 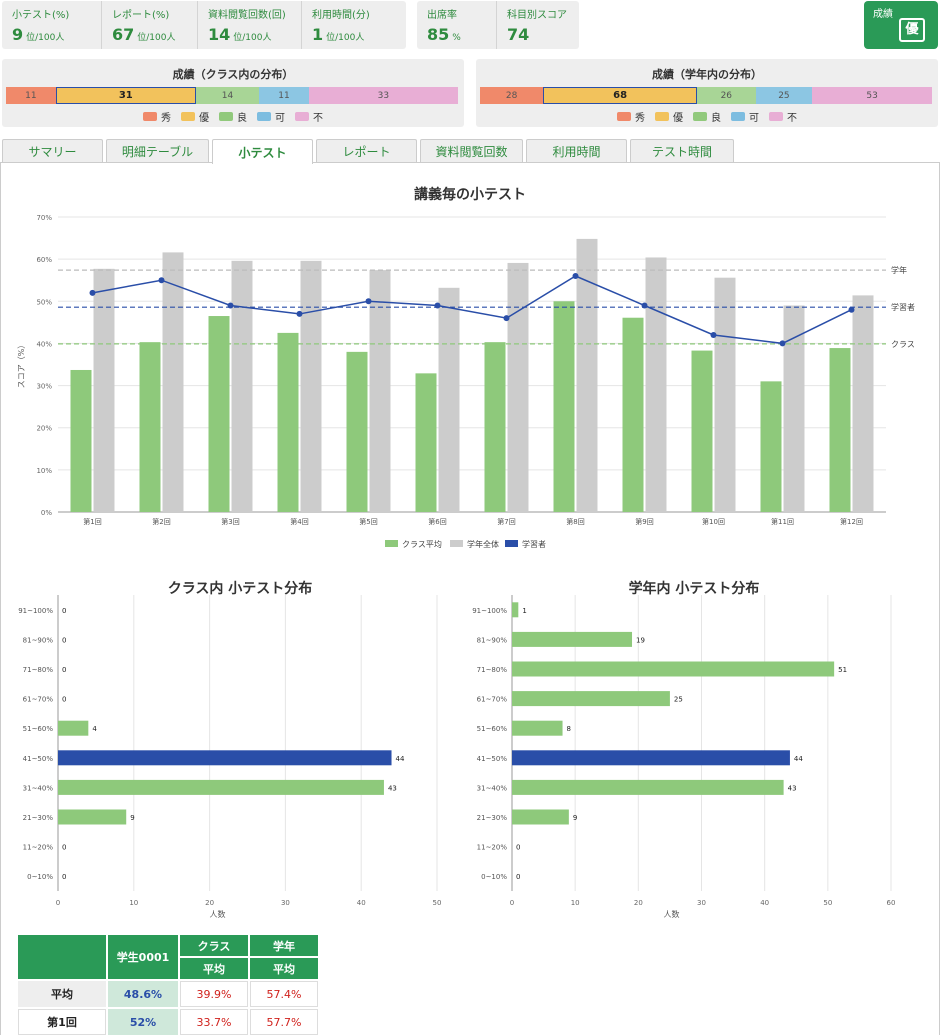 What do you see at coordinates (227, 95) in the screenshot?
I see `distribution-segment: 14` at bounding box center [227, 95].